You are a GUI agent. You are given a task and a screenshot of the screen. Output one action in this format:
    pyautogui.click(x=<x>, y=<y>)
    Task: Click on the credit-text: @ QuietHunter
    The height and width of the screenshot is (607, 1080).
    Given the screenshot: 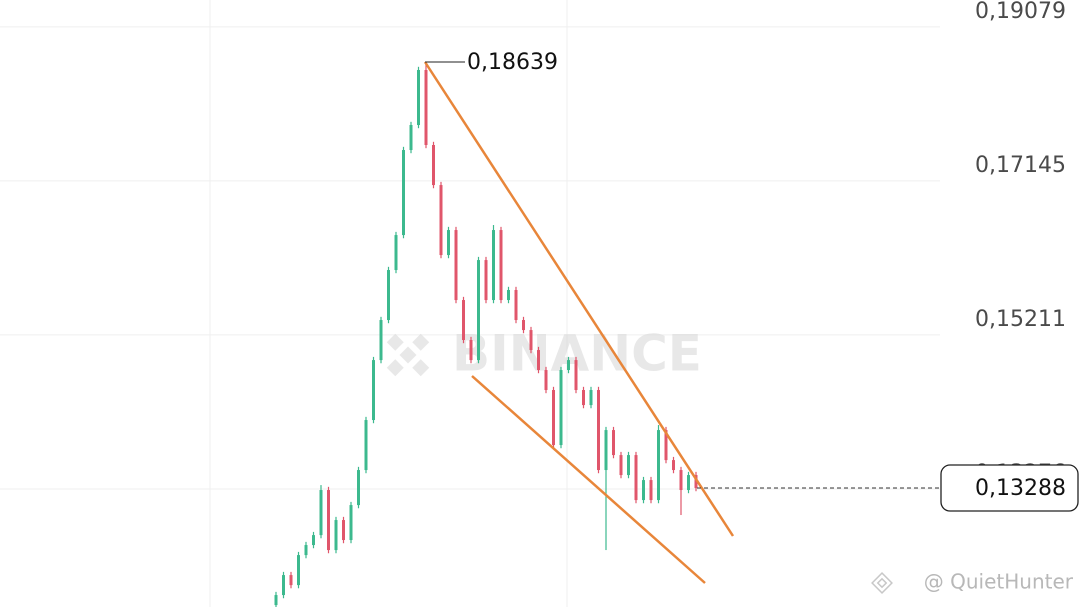 What is the action you would take?
    pyautogui.click(x=999, y=582)
    